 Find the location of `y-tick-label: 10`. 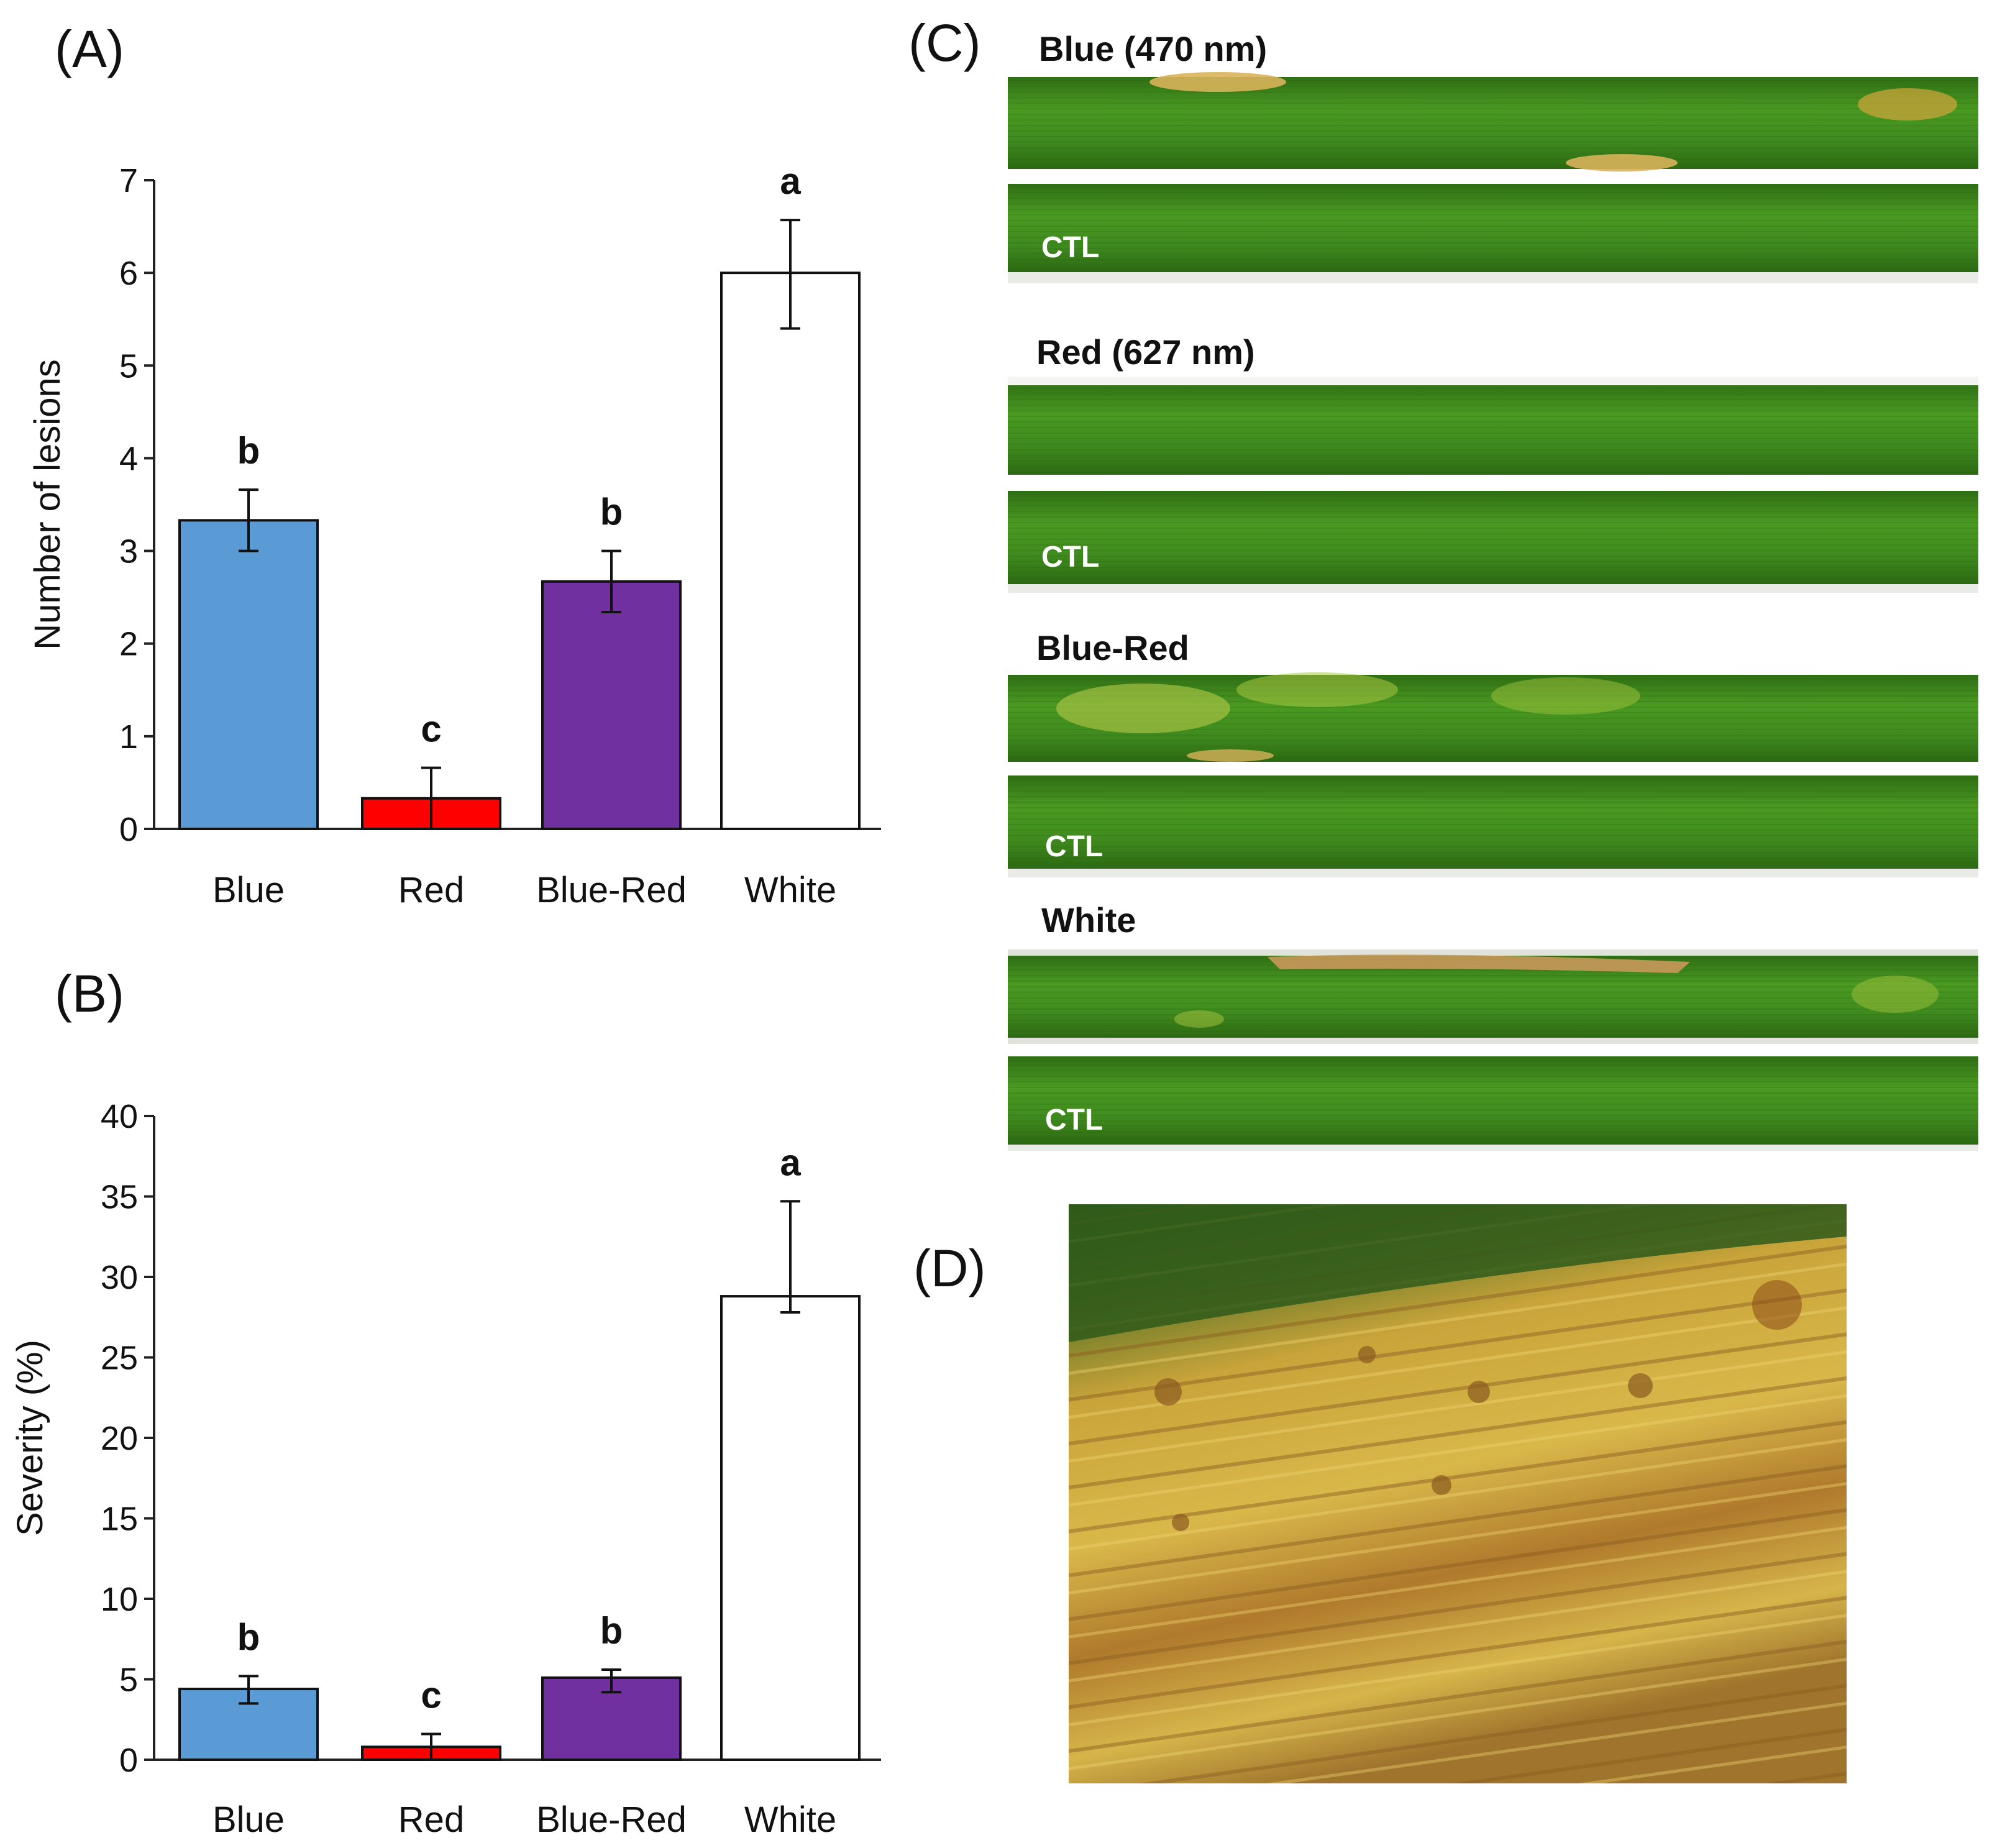

y-tick-label: 10 is located at coordinates (119, 1599).